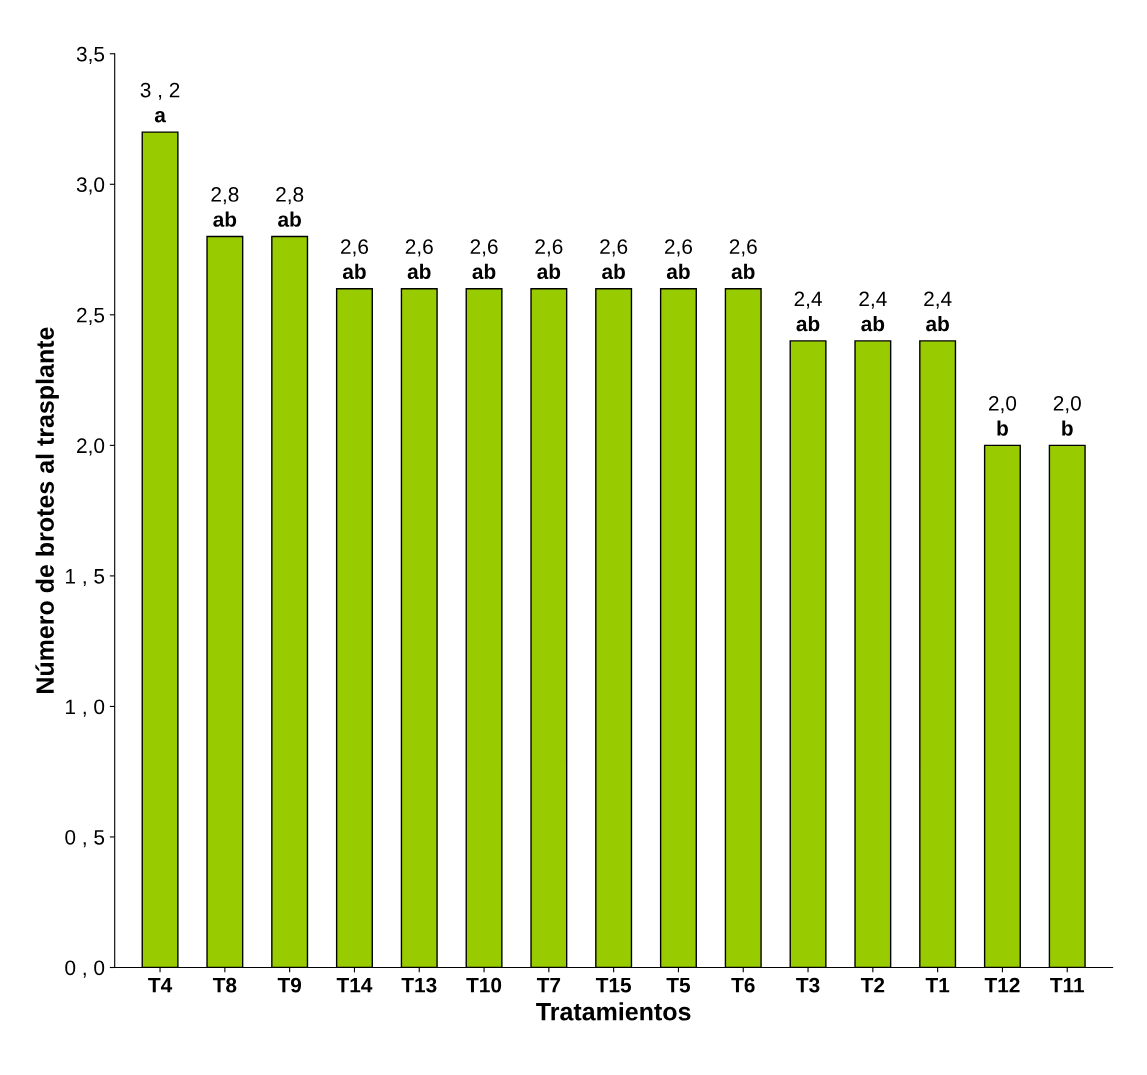 This screenshot has height=1075, width=1147. Describe the element at coordinates (85, 578) in the screenshot. I see `y-tick-label: 1 , 5` at that location.